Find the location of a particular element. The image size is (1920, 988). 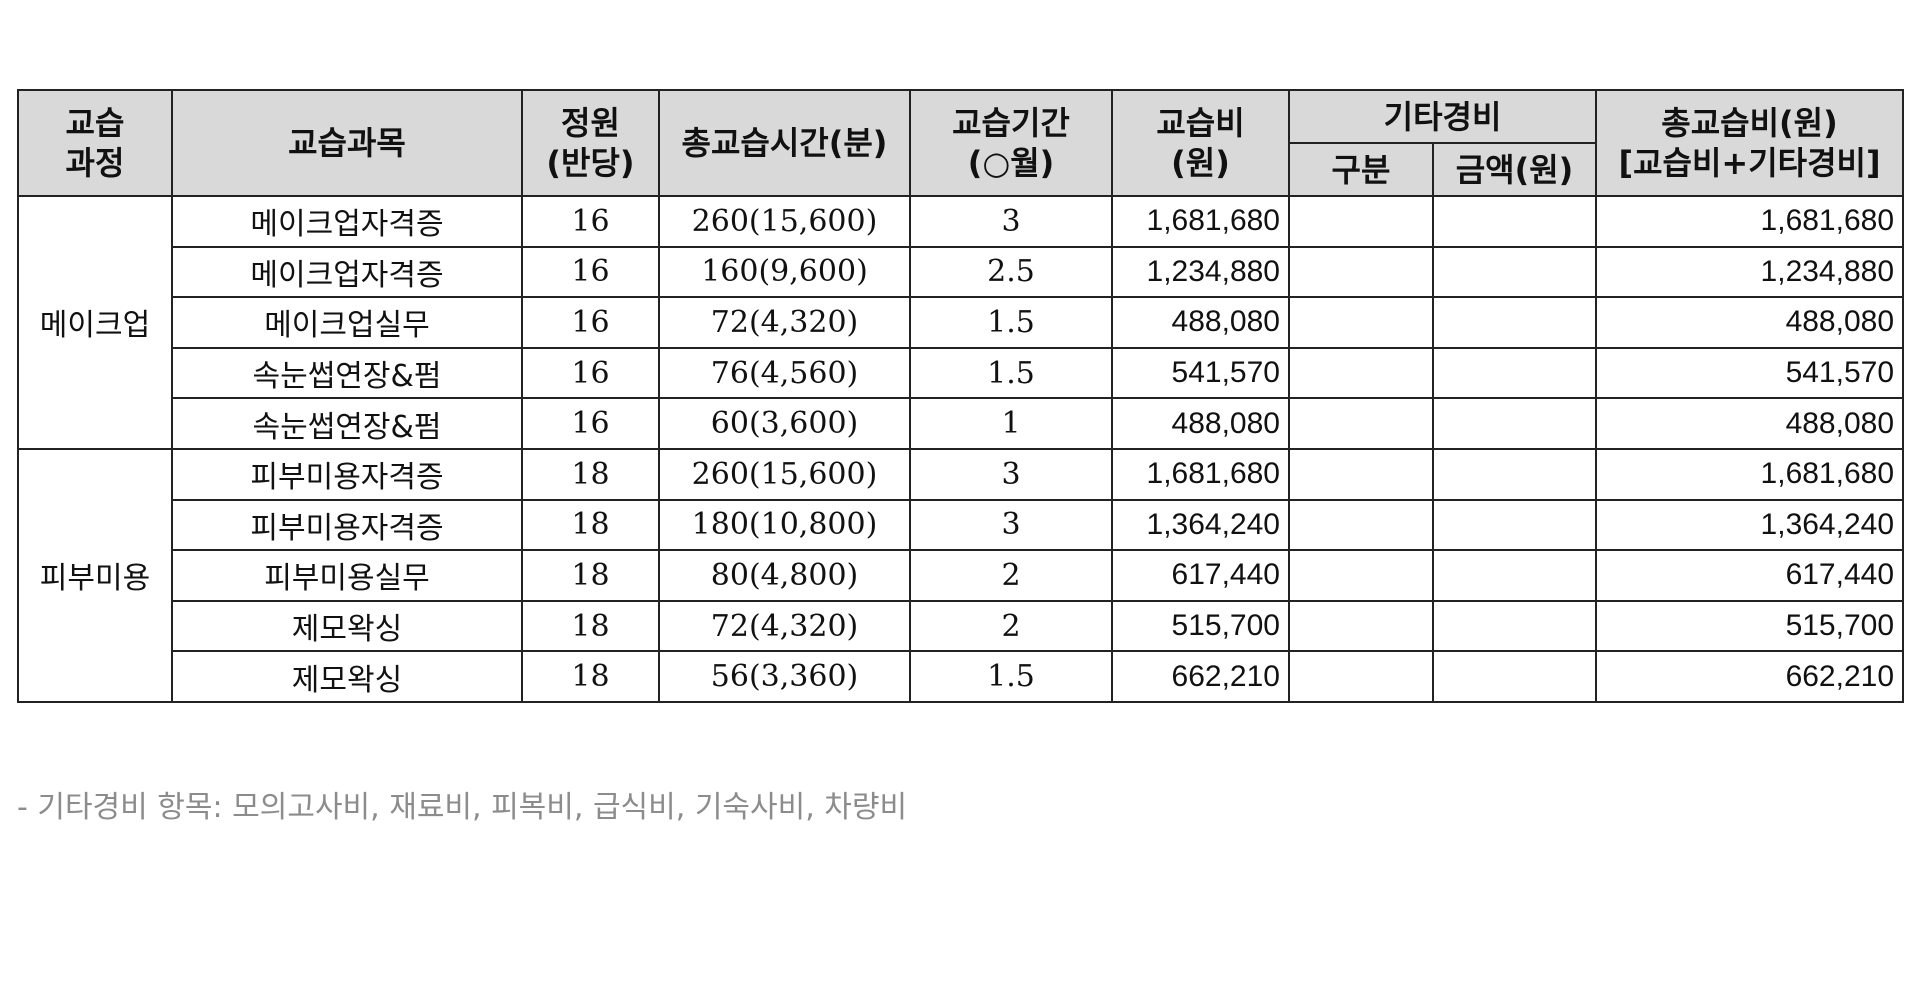

header-fee-line2: (원) is located at coordinates (1200, 163).